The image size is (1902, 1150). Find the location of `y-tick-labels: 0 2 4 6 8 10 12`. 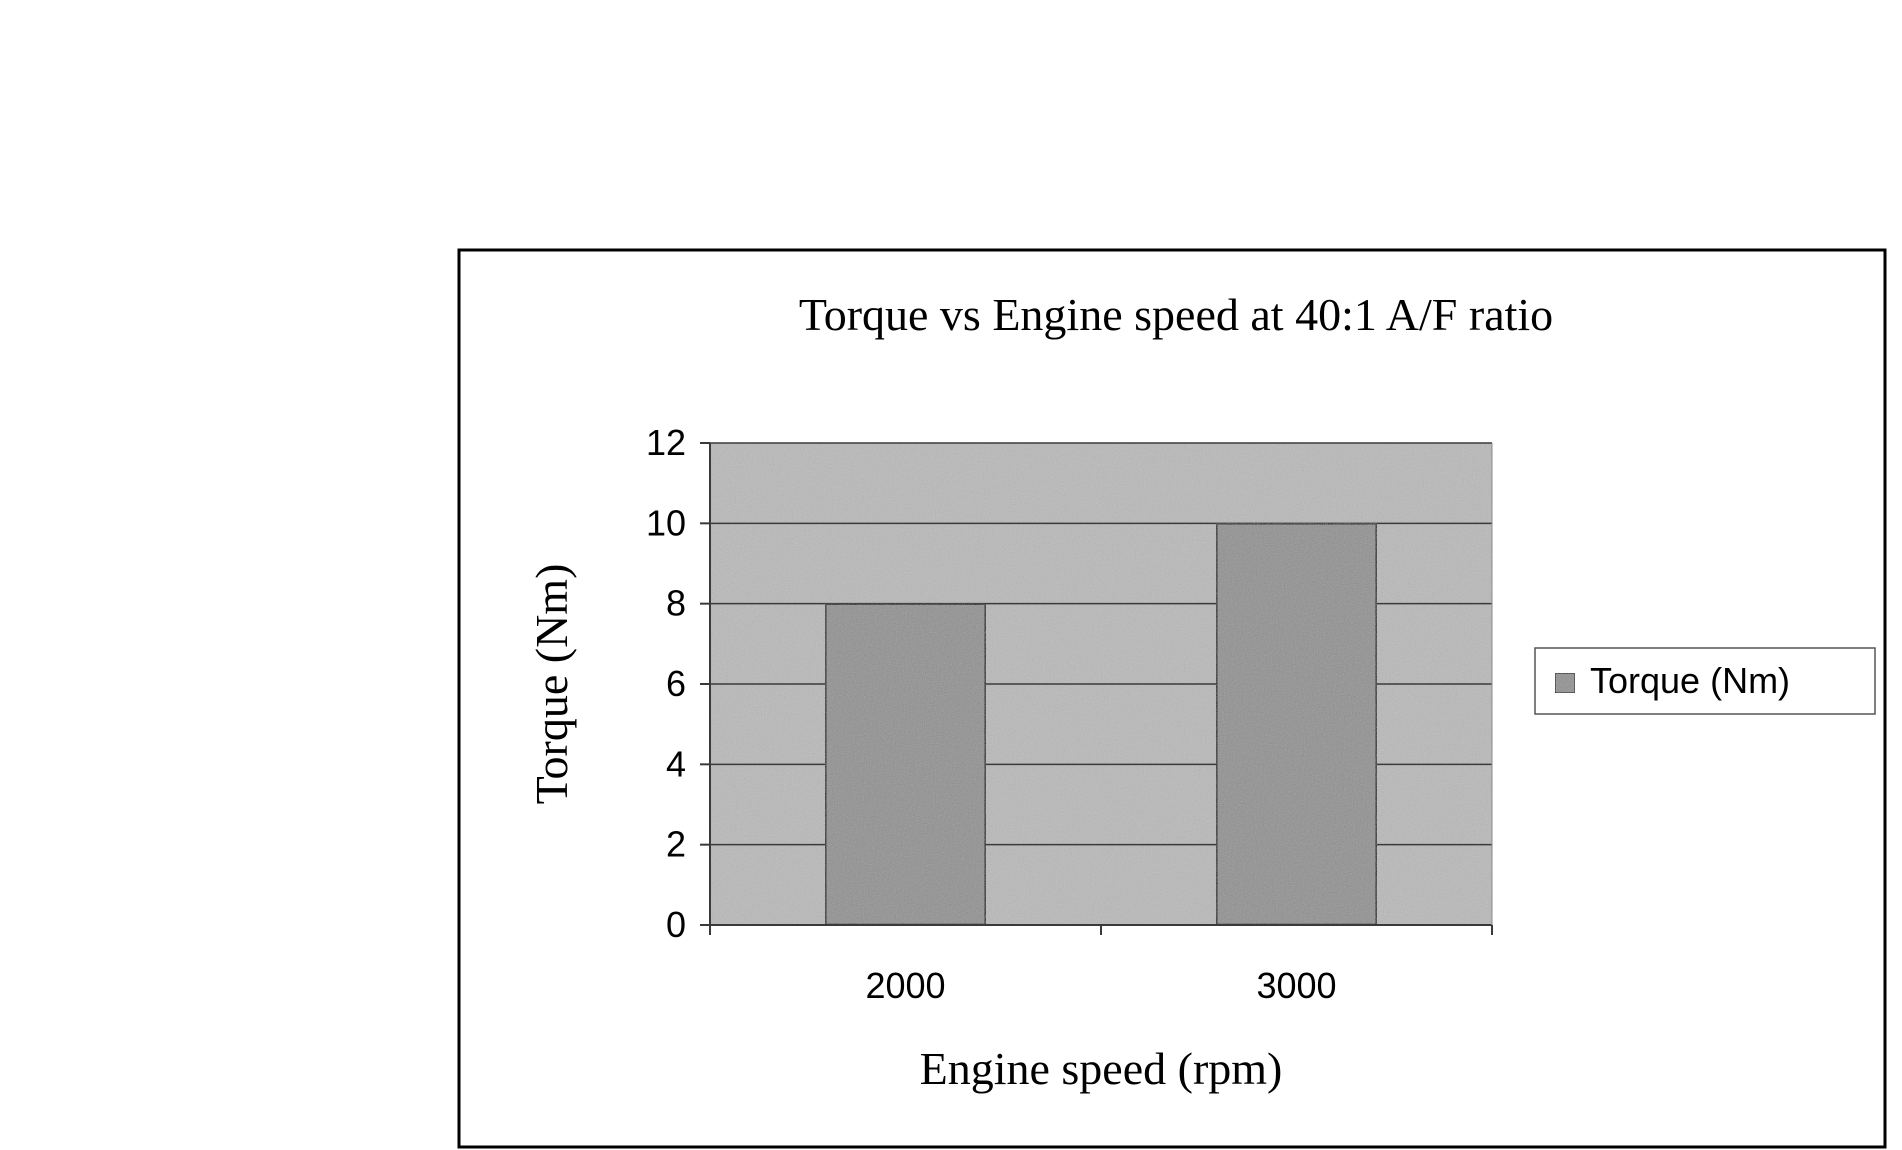

y-tick-labels: 0 2 4 6 8 10 12 is located at coordinates (678, 683).